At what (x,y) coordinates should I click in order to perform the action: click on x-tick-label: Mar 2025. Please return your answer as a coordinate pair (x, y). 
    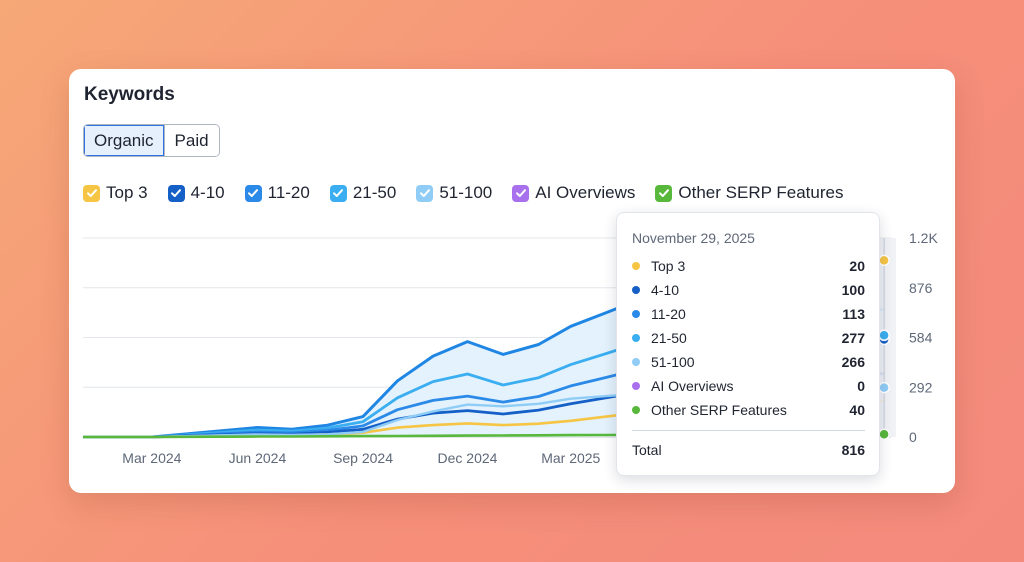
    Looking at the image, I should click on (570, 458).